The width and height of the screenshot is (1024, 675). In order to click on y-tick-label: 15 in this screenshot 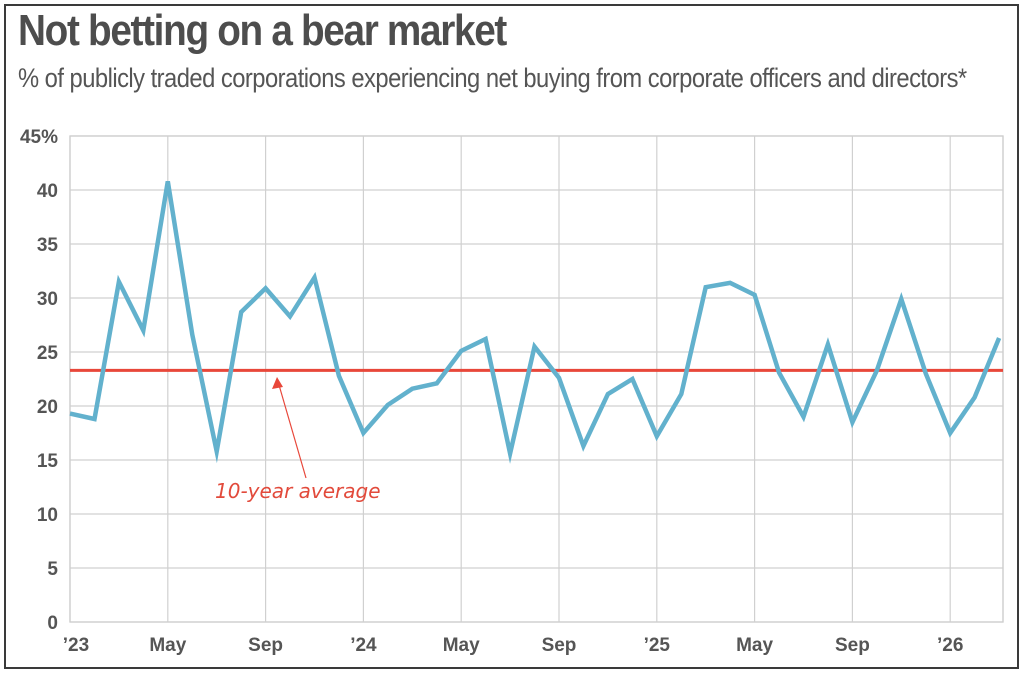, I will do `click(48, 461)`.